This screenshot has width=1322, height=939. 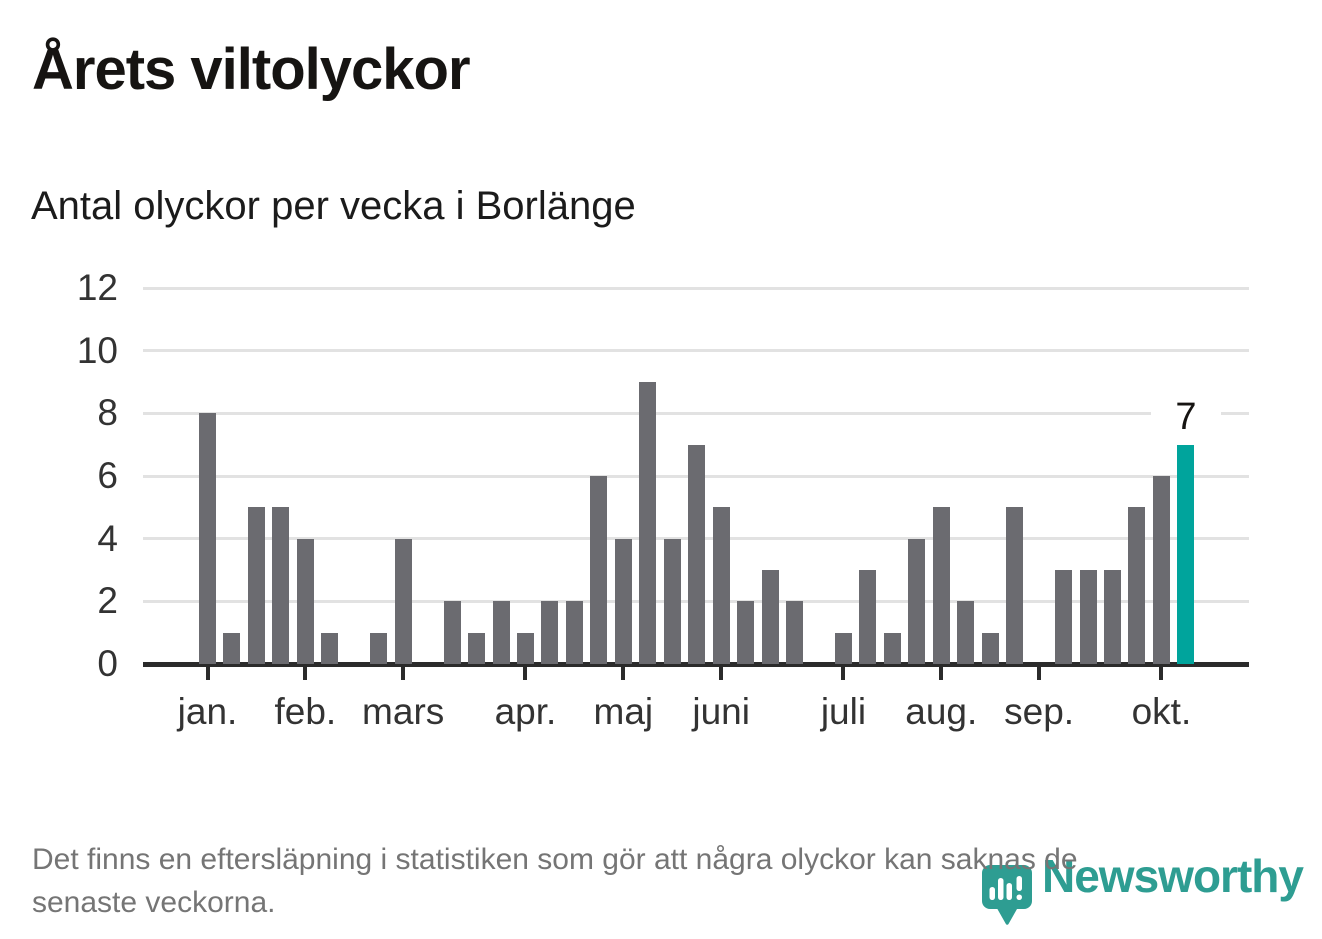 I want to click on x-tick-sep, so click(x=1039, y=673).